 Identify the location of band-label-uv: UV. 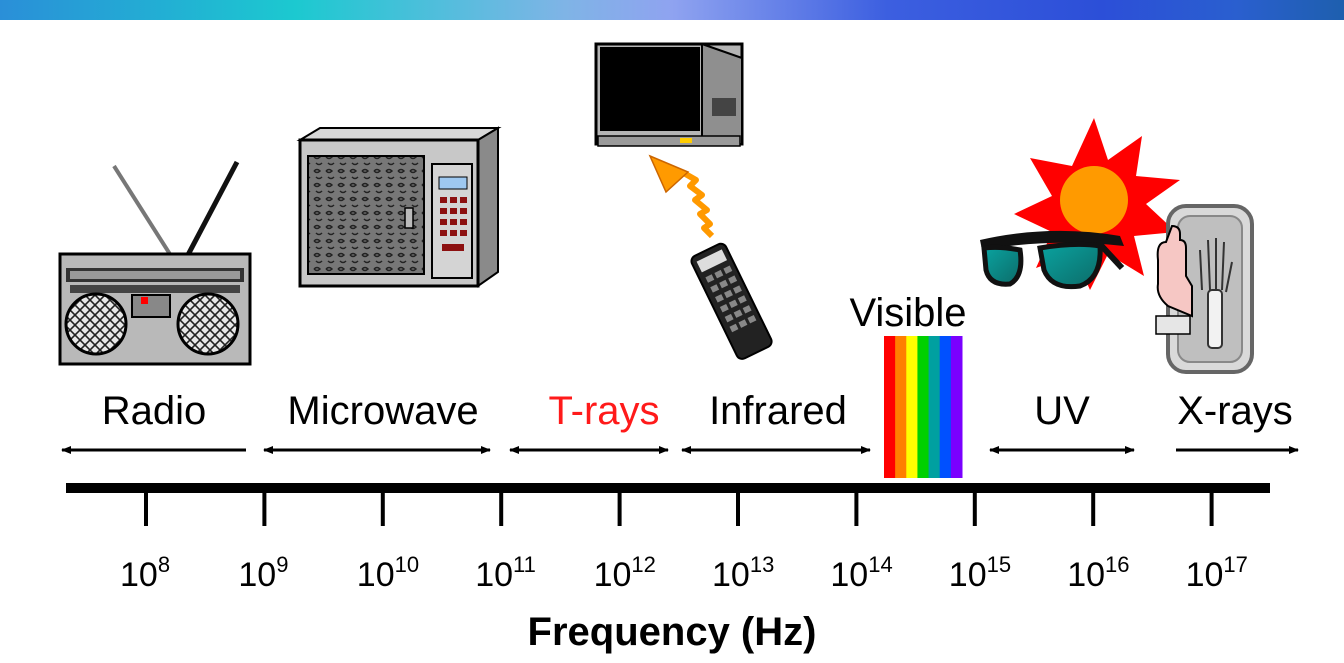
(1062, 411).